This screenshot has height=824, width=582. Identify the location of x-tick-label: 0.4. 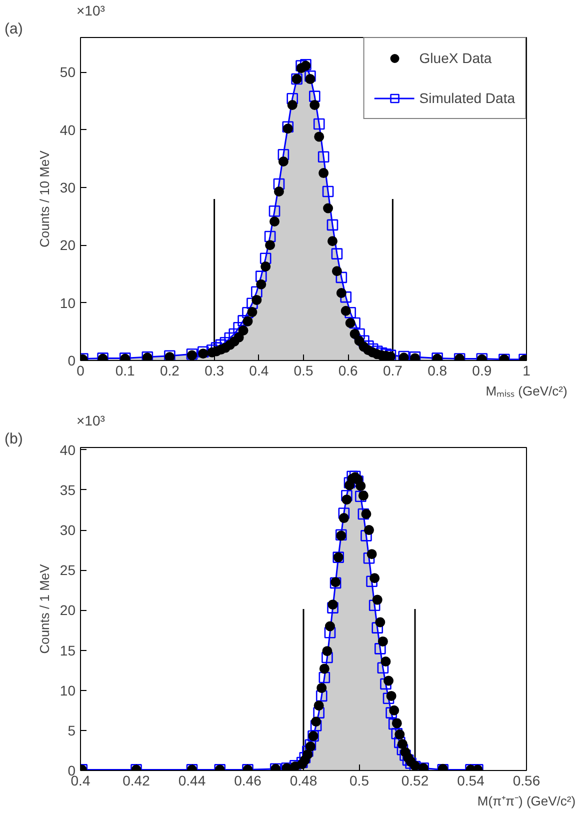
(259, 370).